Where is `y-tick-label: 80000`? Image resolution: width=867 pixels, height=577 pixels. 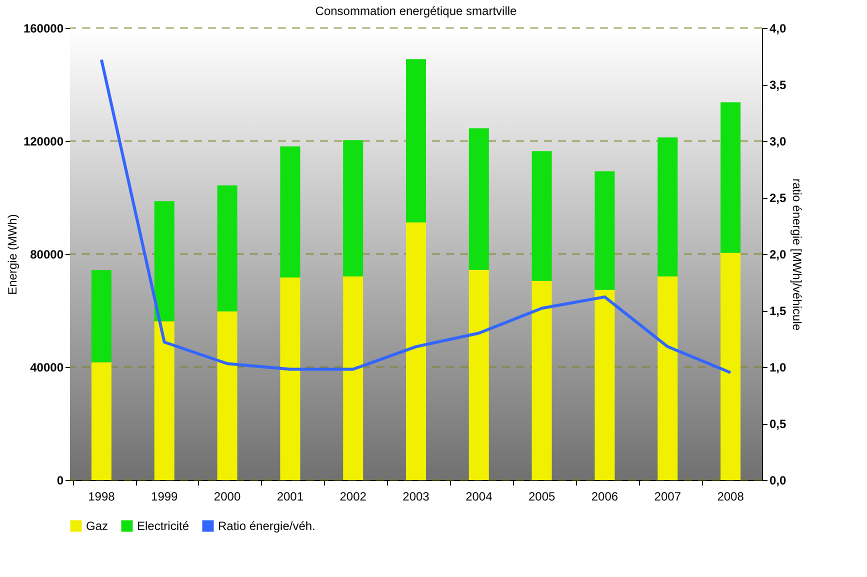 y-tick-label: 80000 is located at coordinates (47, 255).